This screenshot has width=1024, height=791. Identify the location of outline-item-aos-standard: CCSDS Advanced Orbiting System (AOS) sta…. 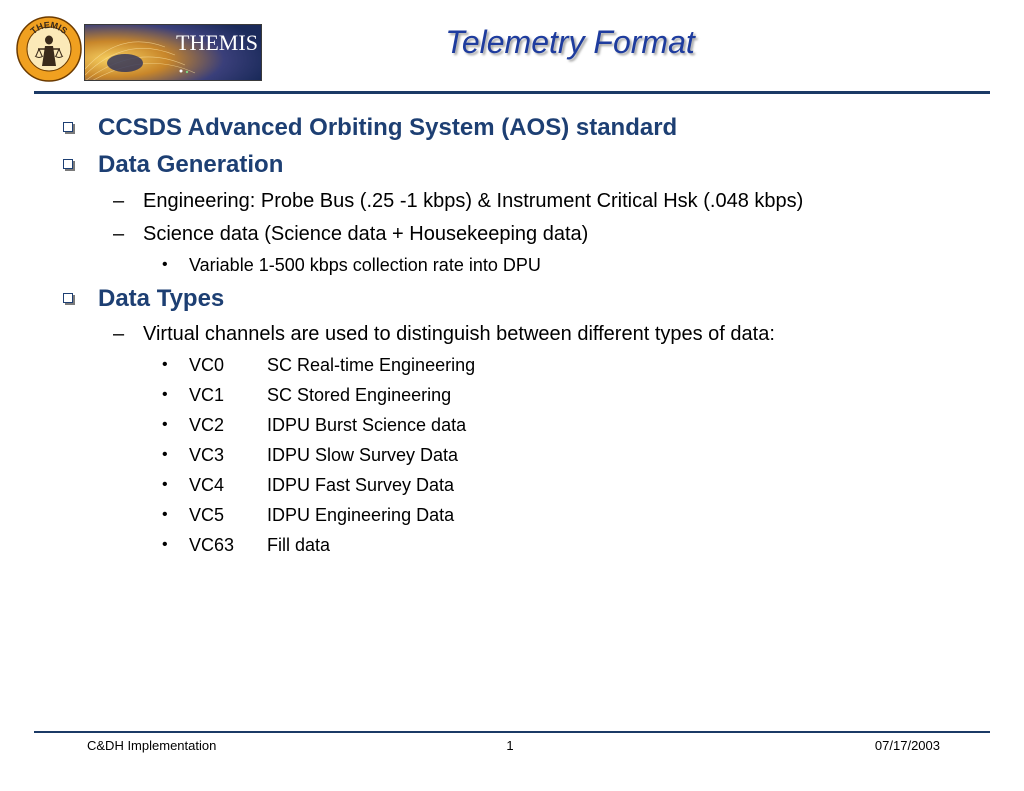
(388, 127).